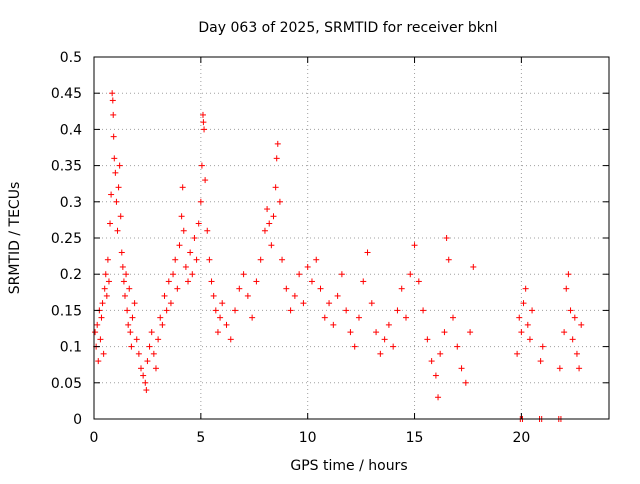  Describe the element at coordinates (77, 420) in the screenshot. I see `y-tick-label: 0` at that location.